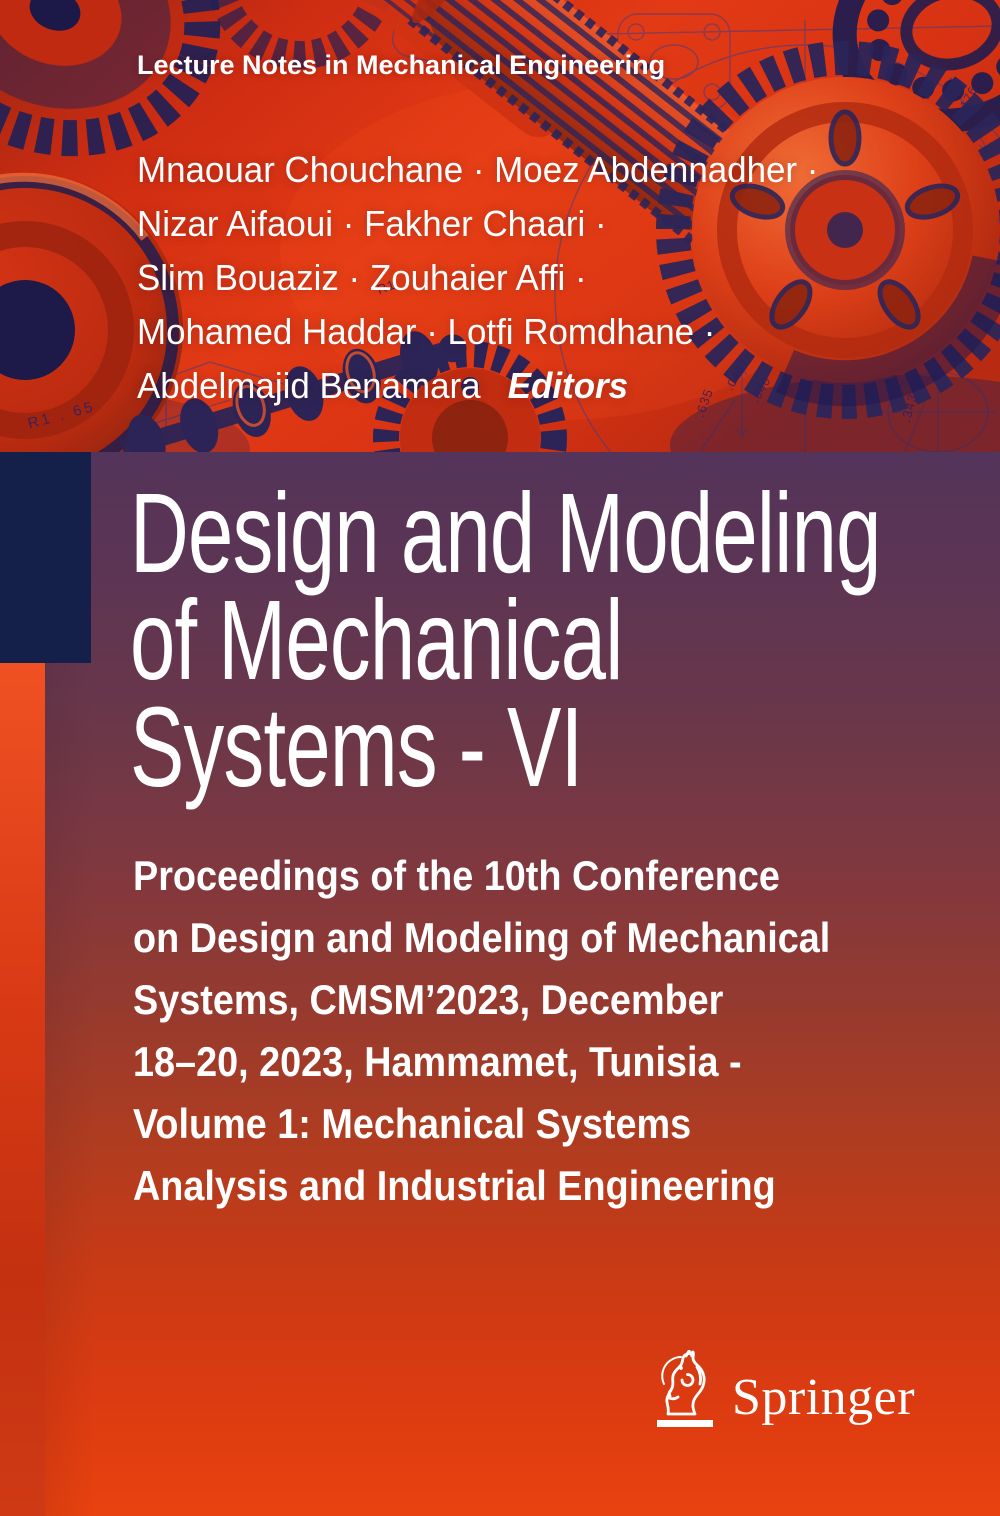 Image resolution: width=1000 pixels, height=1516 pixels. What do you see at coordinates (428, 999) in the screenshot?
I see `subtitle-line: Systems, CMSM’2023, December` at bounding box center [428, 999].